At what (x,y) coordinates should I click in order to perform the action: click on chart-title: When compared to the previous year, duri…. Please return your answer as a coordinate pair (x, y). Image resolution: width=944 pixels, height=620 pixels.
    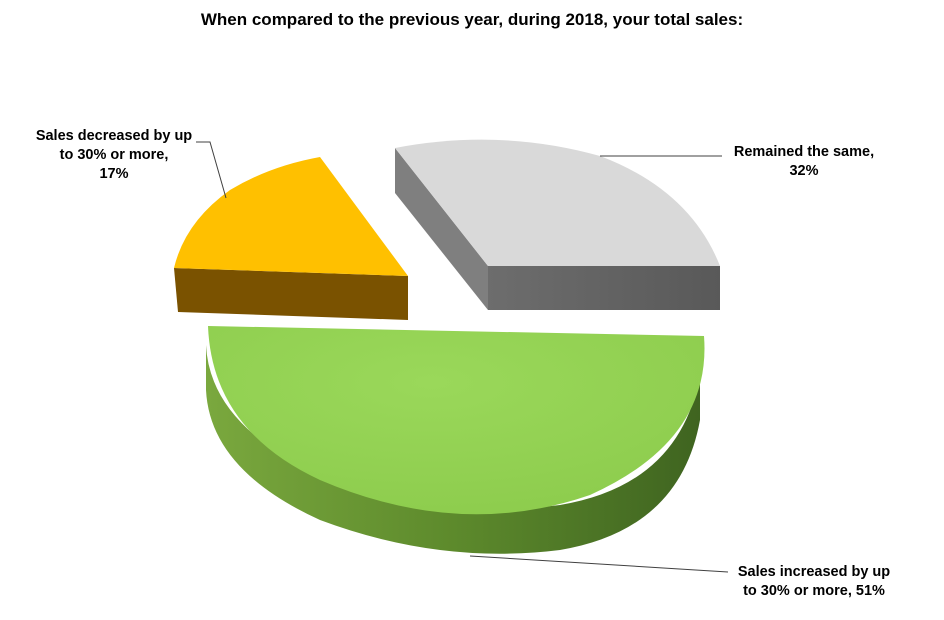
    Looking at the image, I should click on (472, 19).